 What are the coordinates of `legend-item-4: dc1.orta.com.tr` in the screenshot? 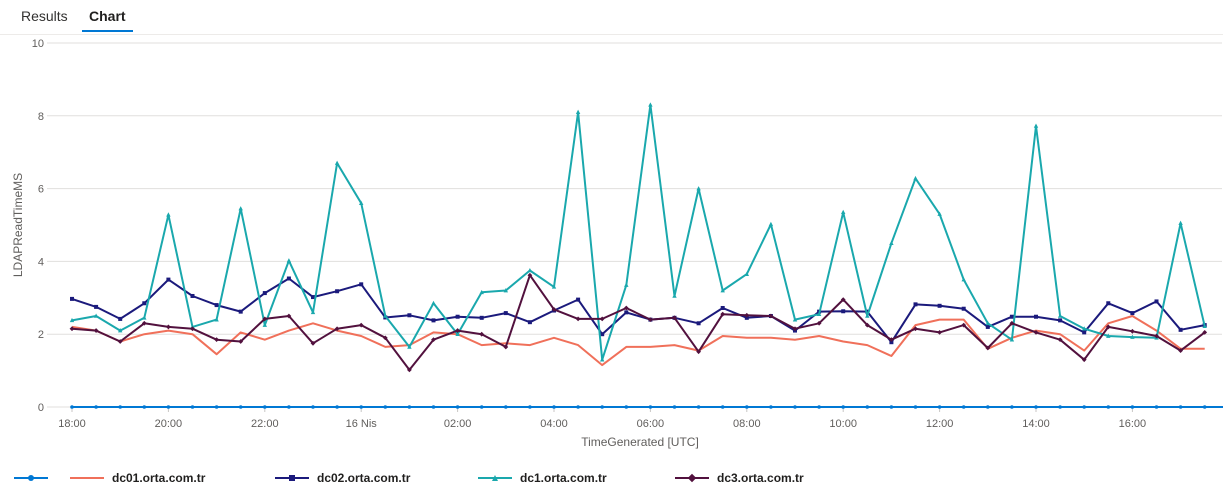 It's located at (542, 478).